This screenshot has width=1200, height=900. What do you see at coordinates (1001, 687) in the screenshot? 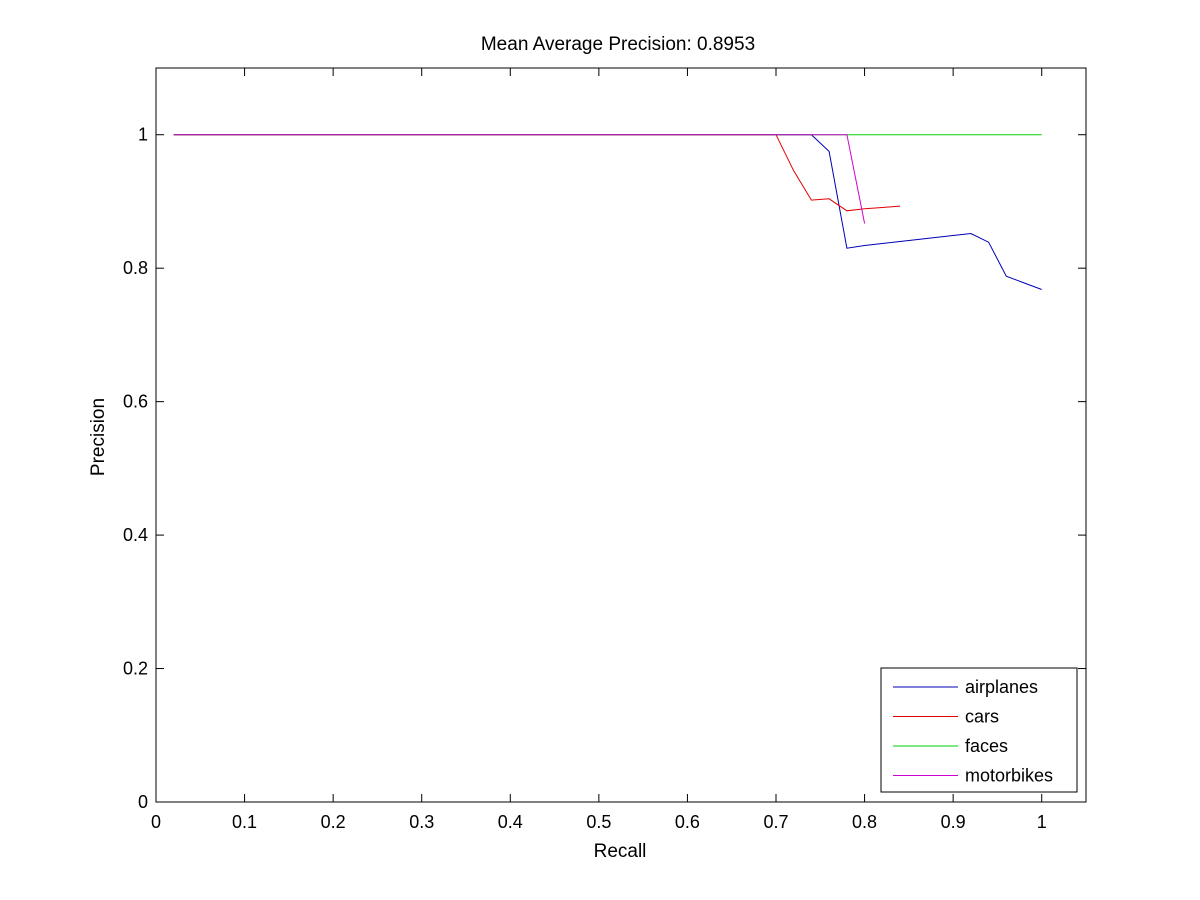
I see `legend-label-airplanes: airplanes` at bounding box center [1001, 687].